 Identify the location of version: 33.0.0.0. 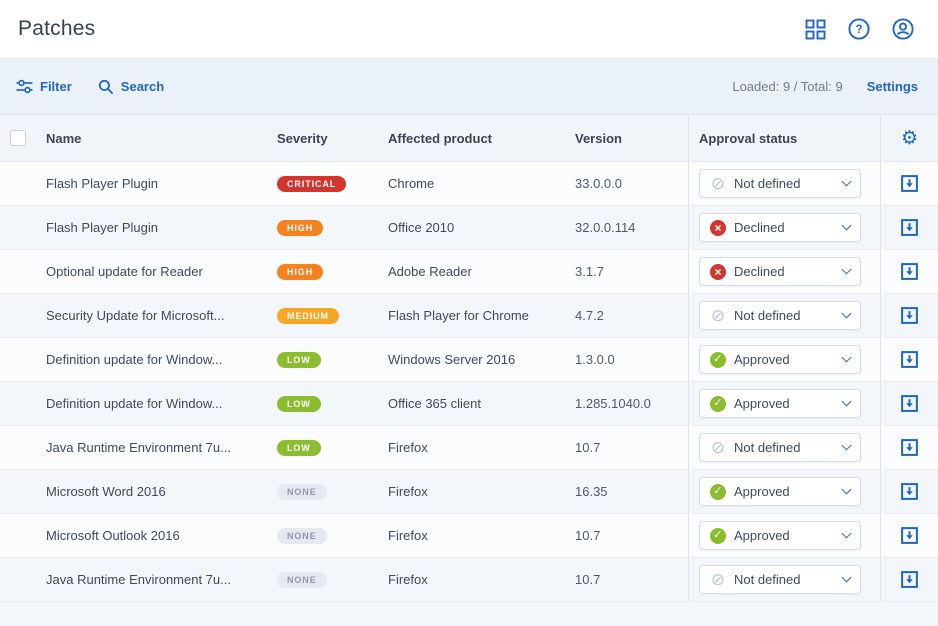
(598, 183).